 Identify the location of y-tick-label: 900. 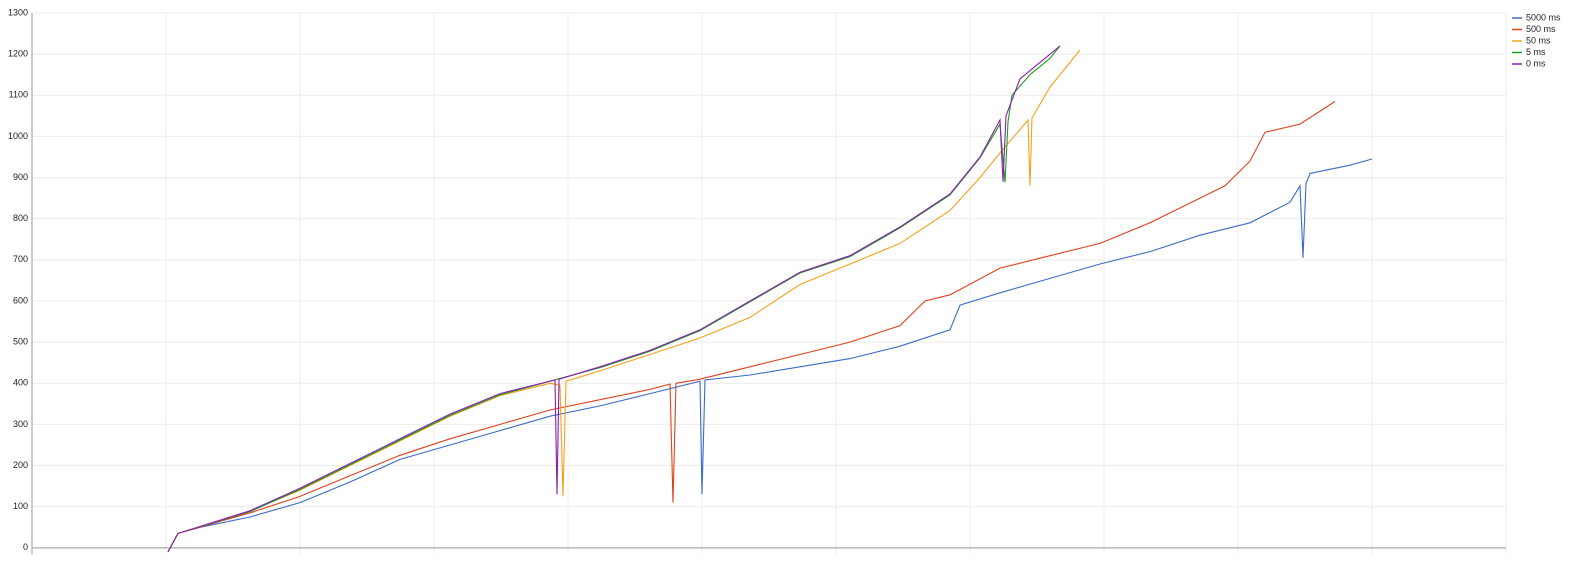
(20, 177).